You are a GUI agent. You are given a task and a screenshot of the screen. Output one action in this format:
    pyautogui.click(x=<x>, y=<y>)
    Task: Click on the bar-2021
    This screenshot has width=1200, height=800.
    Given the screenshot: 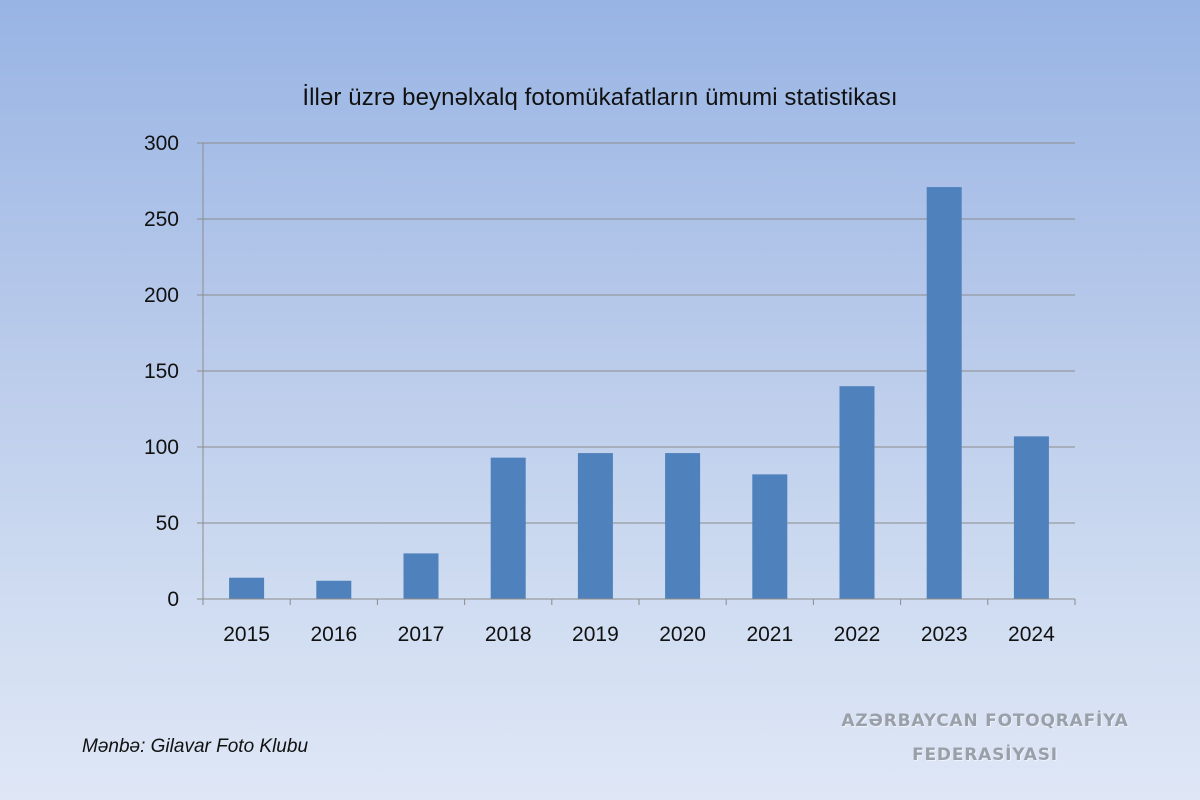 What is the action you would take?
    pyautogui.click(x=770, y=536)
    